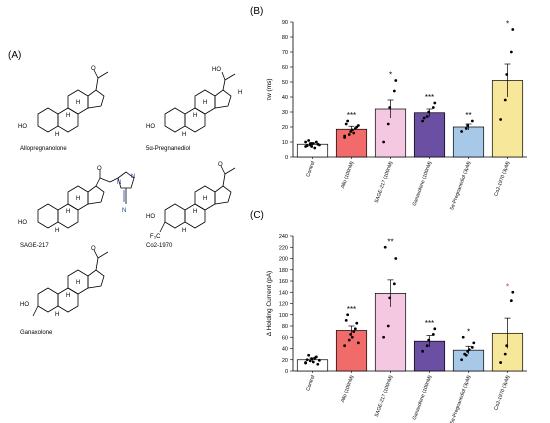 The image size is (550, 423). Describe the element at coordinates (285, 68) in the screenshot. I see `y-tick-label: 60` at that location.